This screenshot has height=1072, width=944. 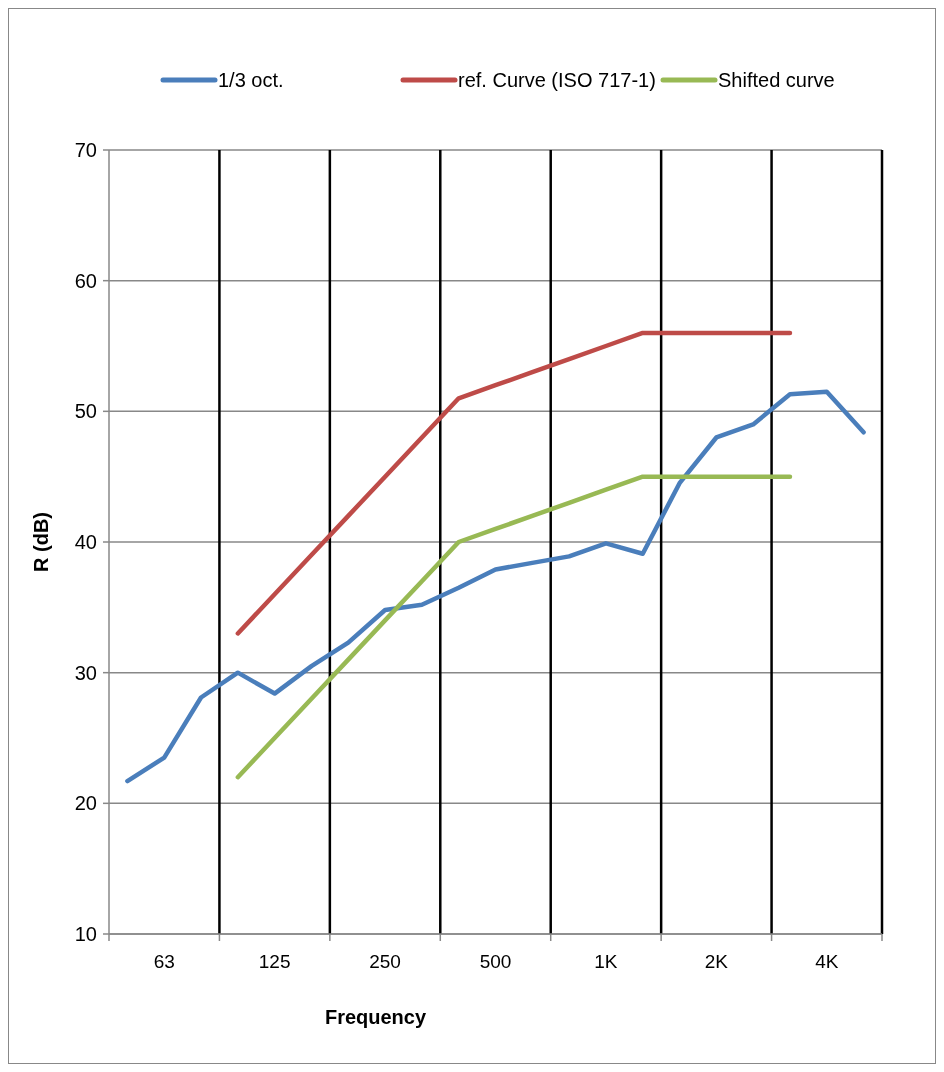 I want to click on y-tick-label: 20, so click(x=85, y=803).